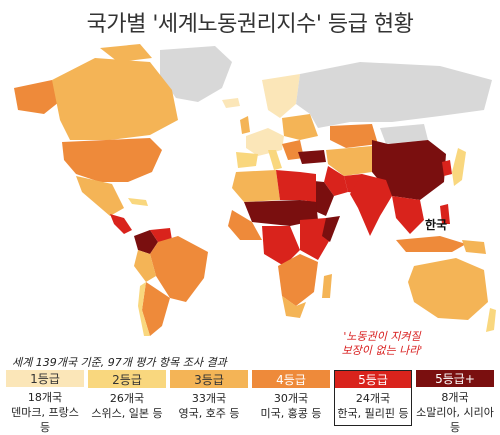 Image resolution: width=500 pixels, height=435 pixels. I want to click on region-mongolia, so click(404, 134).